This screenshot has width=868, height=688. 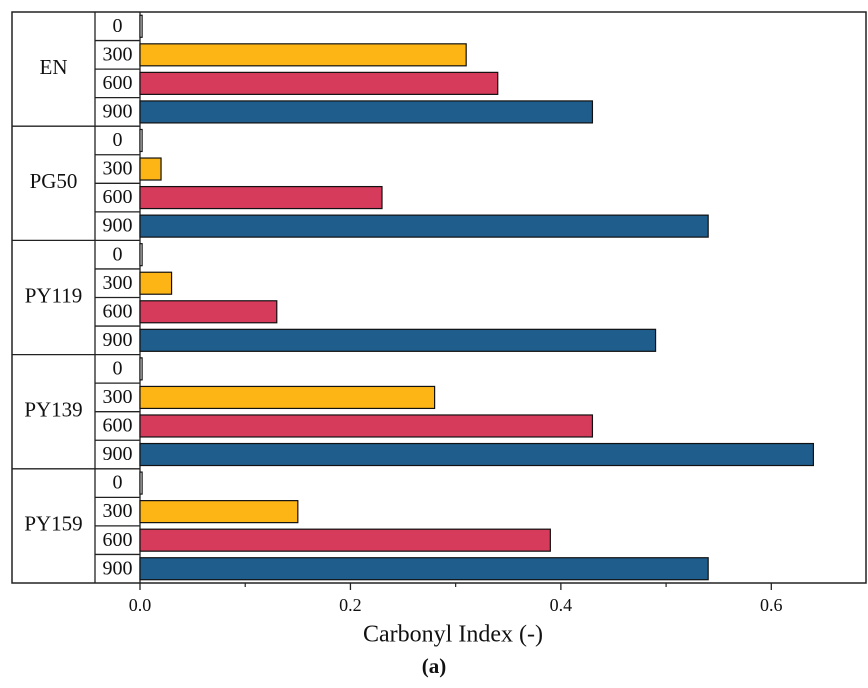 What do you see at coordinates (561, 605) in the screenshot?
I see `x-tick-label: 0.4` at bounding box center [561, 605].